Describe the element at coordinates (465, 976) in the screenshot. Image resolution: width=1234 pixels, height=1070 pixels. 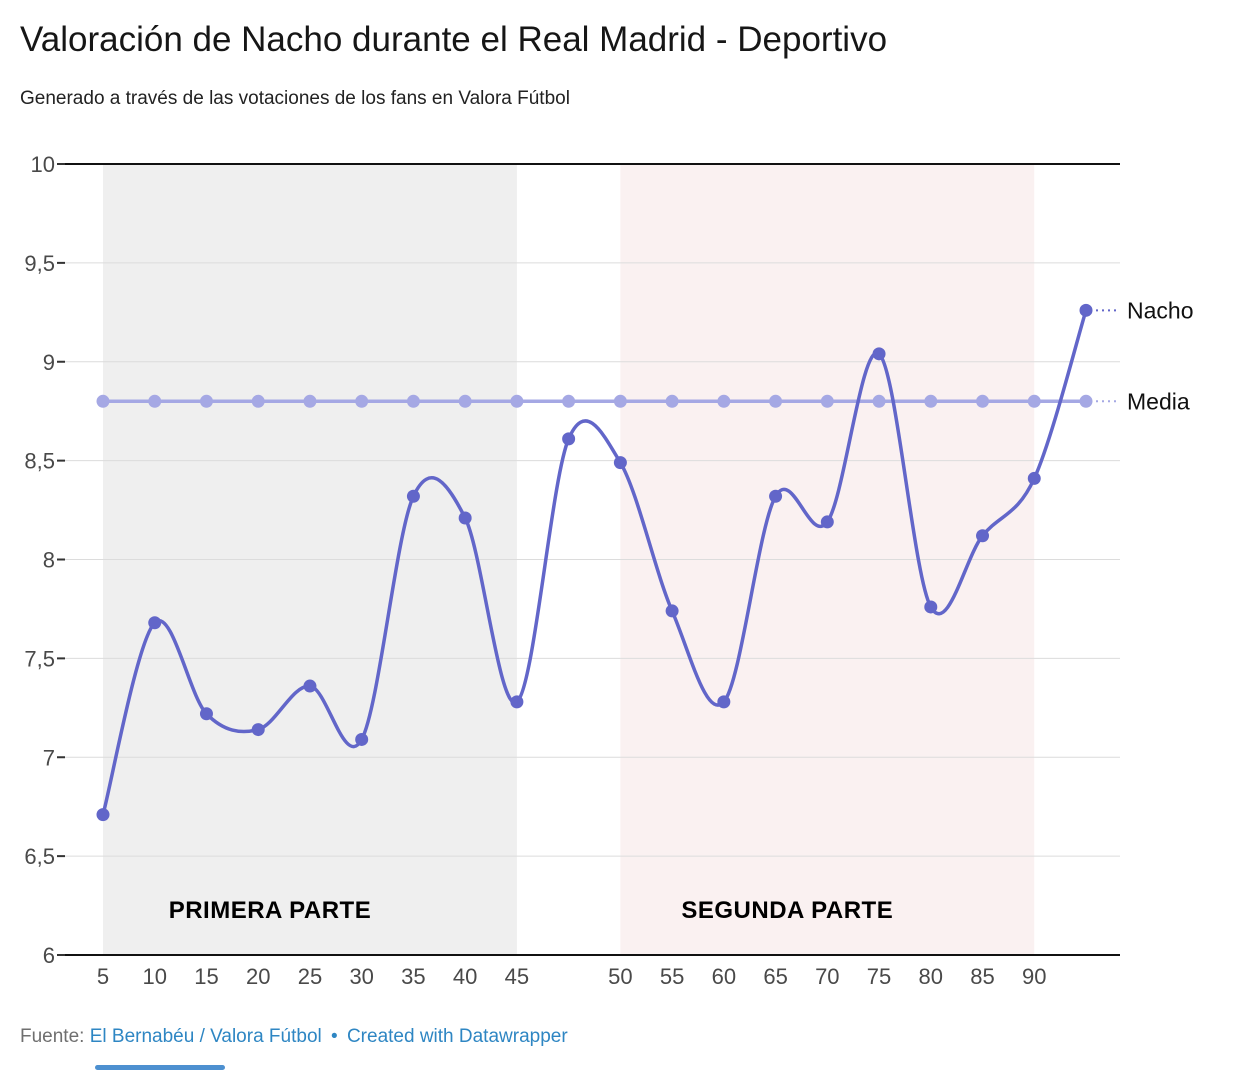
I see `x-axis-label: 40` at that location.